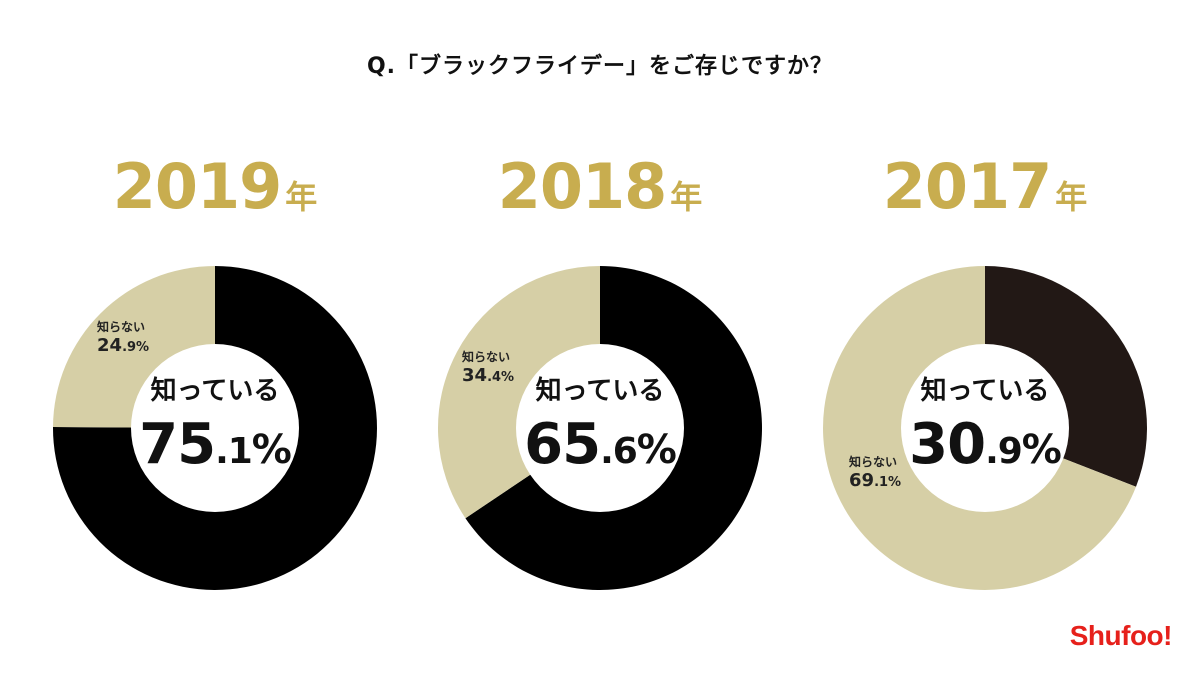 This screenshot has width=1200, height=674. What do you see at coordinates (1004, 451) in the screenshot?
I see `center-value-dec: .9` at bounding box center [1004, 451].